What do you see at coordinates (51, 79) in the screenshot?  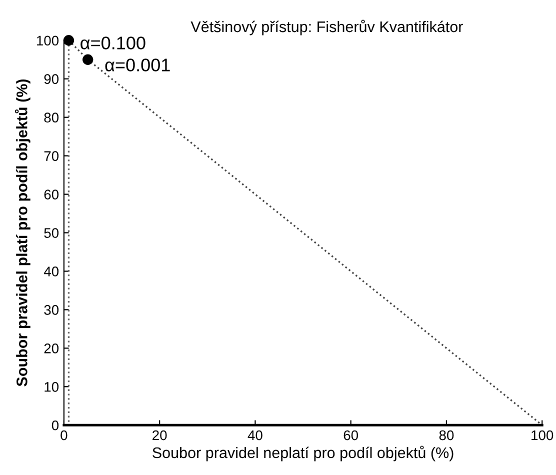 I see `y-tick-label: 90` at bounding box center [51, 79].